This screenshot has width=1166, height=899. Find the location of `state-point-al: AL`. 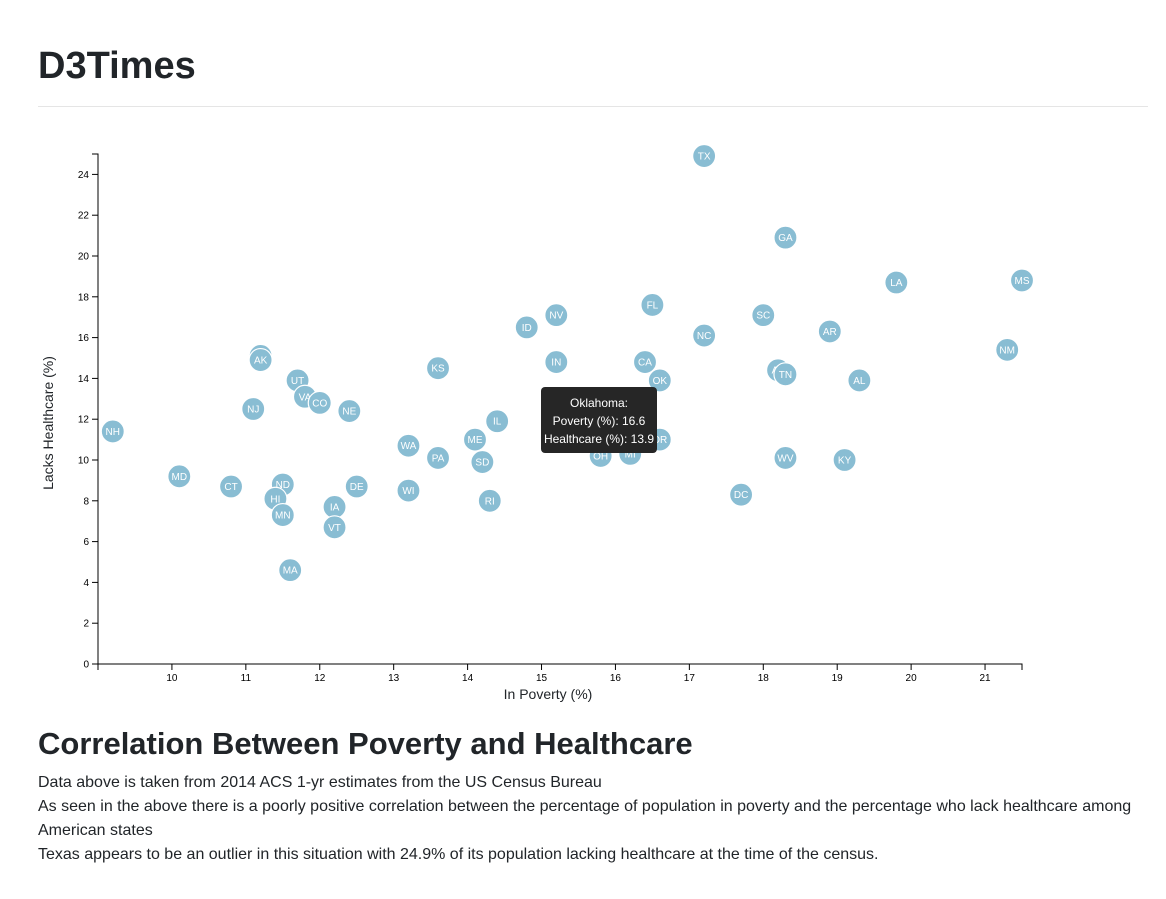

state-point-al: AL is located at coordinates (859, 380).